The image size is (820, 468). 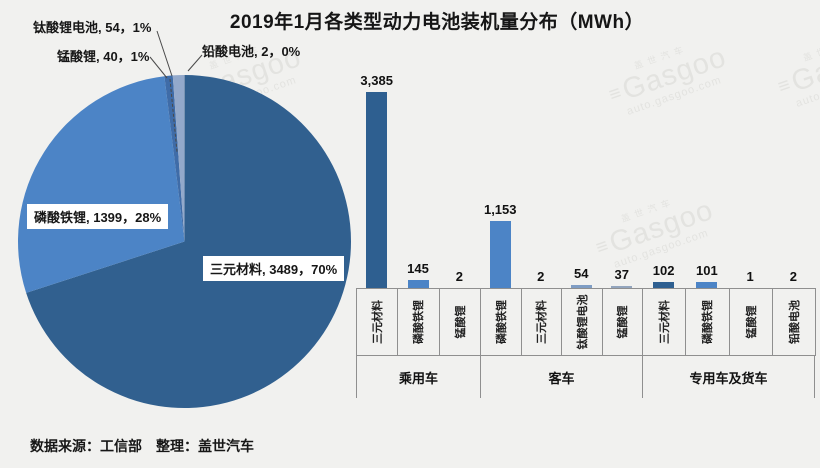 I want to click on bar-专用车及货车-三元材料, so click(x=664, y=285).